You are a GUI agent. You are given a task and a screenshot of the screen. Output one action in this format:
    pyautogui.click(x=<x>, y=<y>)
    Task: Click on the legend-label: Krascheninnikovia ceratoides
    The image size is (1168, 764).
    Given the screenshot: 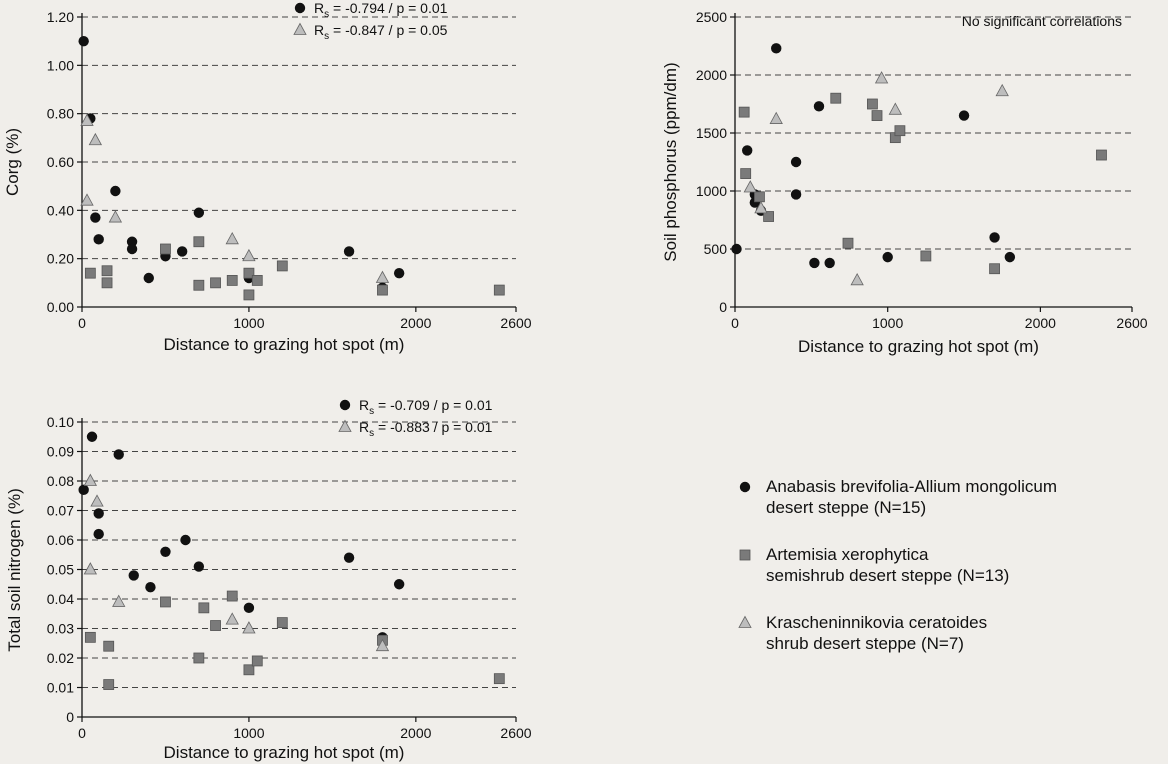 What is the action you would take?
    pyautogui.click(x=876, y=622)
    